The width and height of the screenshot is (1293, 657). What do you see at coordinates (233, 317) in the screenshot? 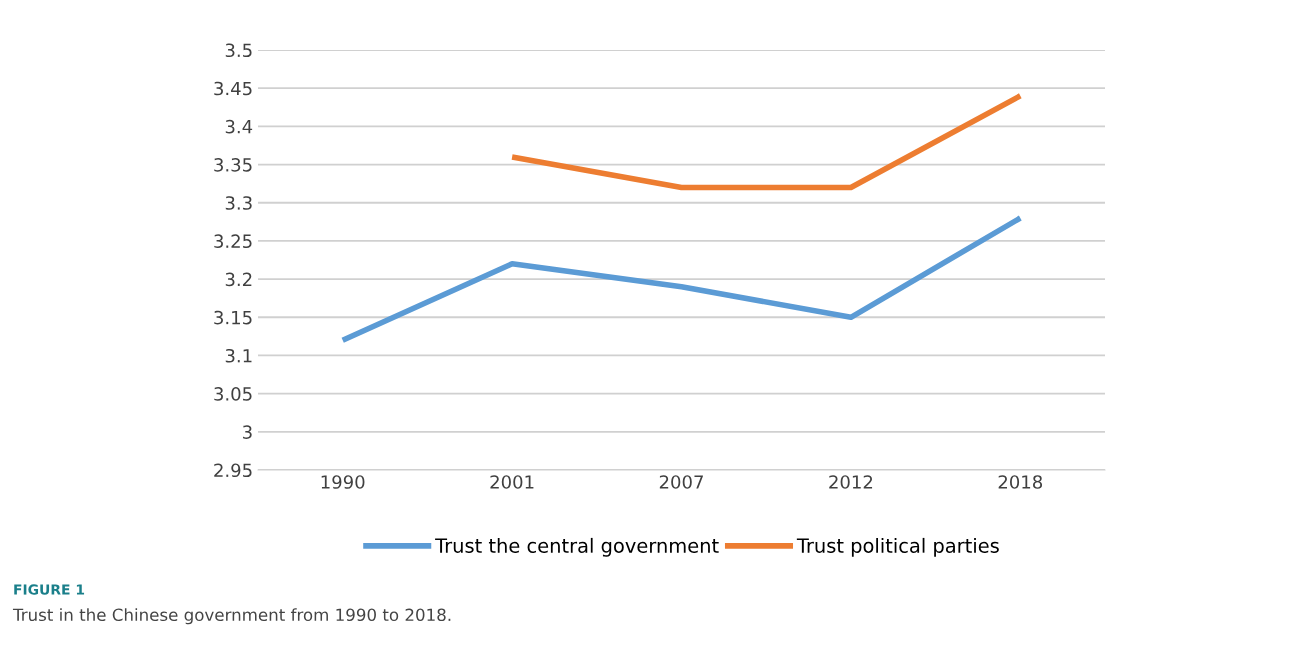
I see `y-tick-label: 3.15` at bounding box center [233, 317].